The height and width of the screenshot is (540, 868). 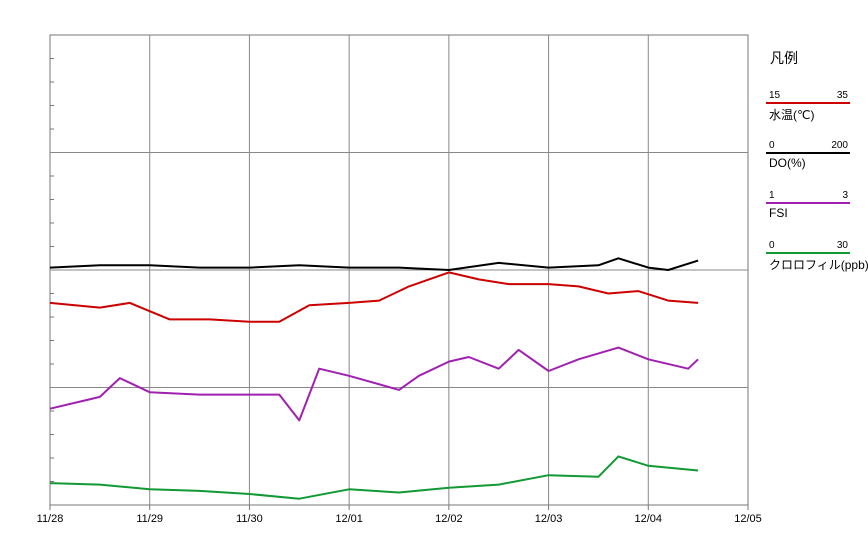 I want to click on y-ticks, so click(x=52, y=270).